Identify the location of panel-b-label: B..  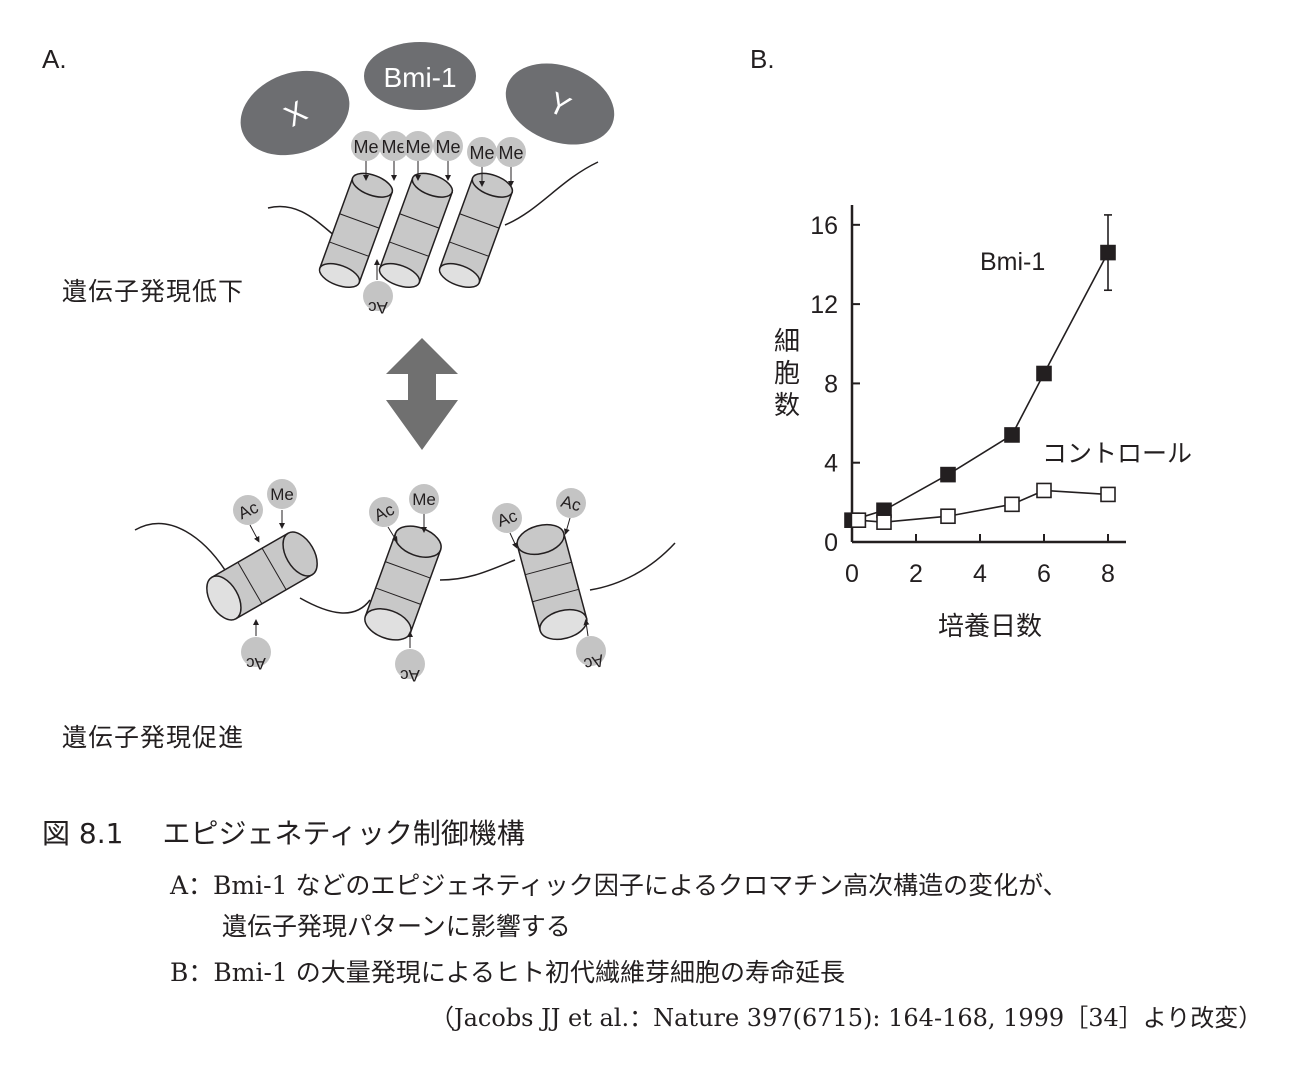
(762, 59).